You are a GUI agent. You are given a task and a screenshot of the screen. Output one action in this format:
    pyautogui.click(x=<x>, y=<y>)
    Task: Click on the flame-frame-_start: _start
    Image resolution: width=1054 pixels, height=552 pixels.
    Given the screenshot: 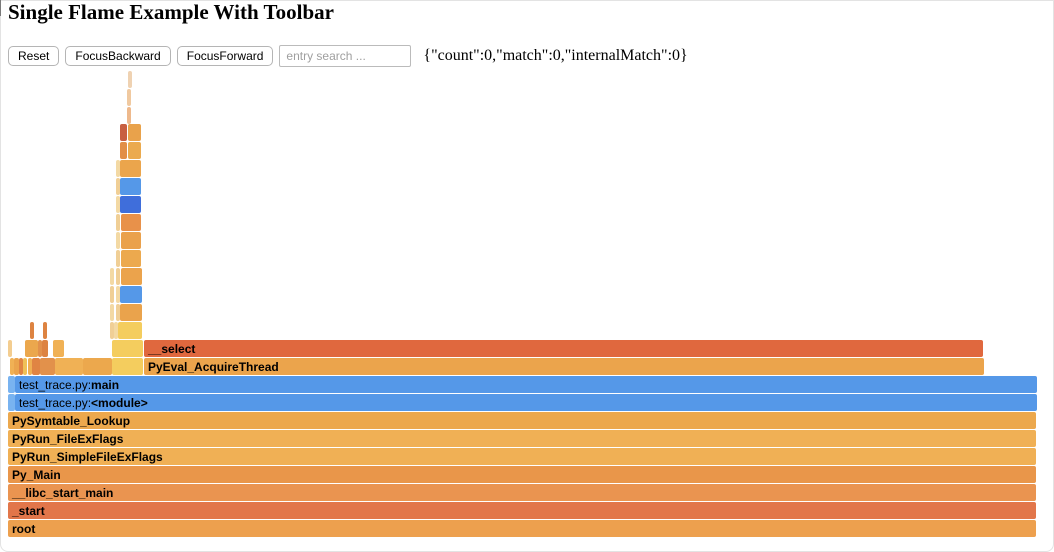 What is the action you would take?
    pyautogui.click(x=522, y=510)
    